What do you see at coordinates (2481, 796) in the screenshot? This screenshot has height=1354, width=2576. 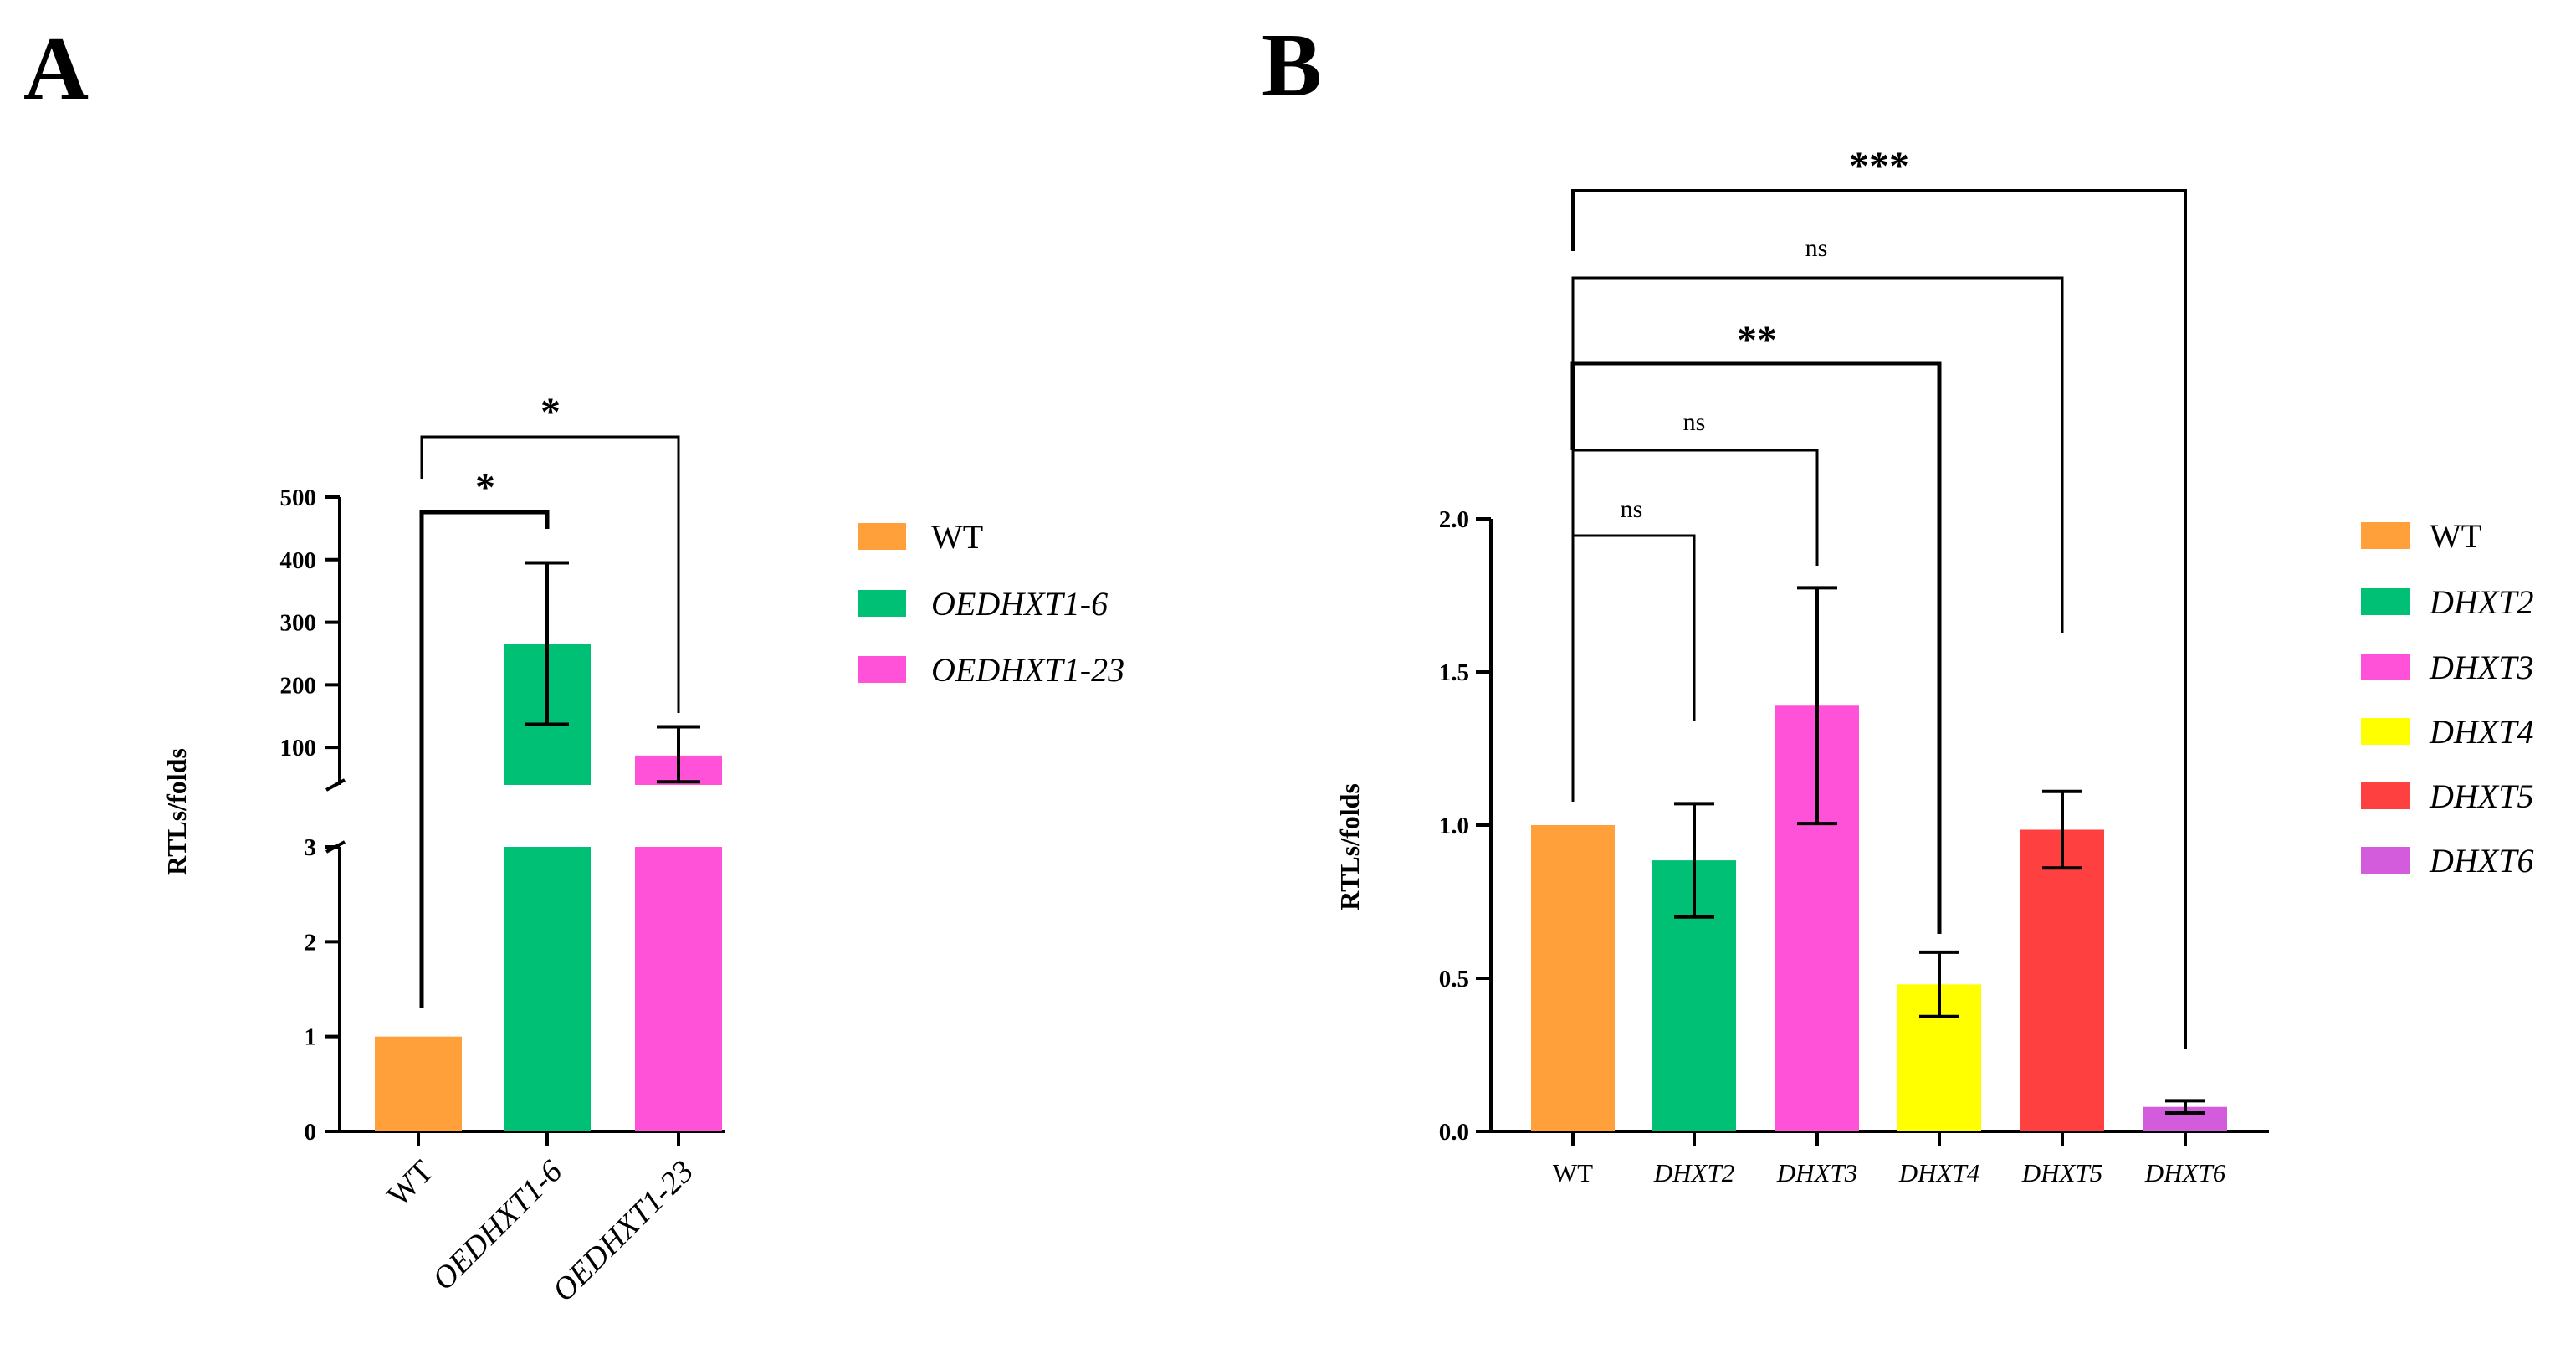 I see `legend-label: DHXT5` at bounding box center [2481, 796].